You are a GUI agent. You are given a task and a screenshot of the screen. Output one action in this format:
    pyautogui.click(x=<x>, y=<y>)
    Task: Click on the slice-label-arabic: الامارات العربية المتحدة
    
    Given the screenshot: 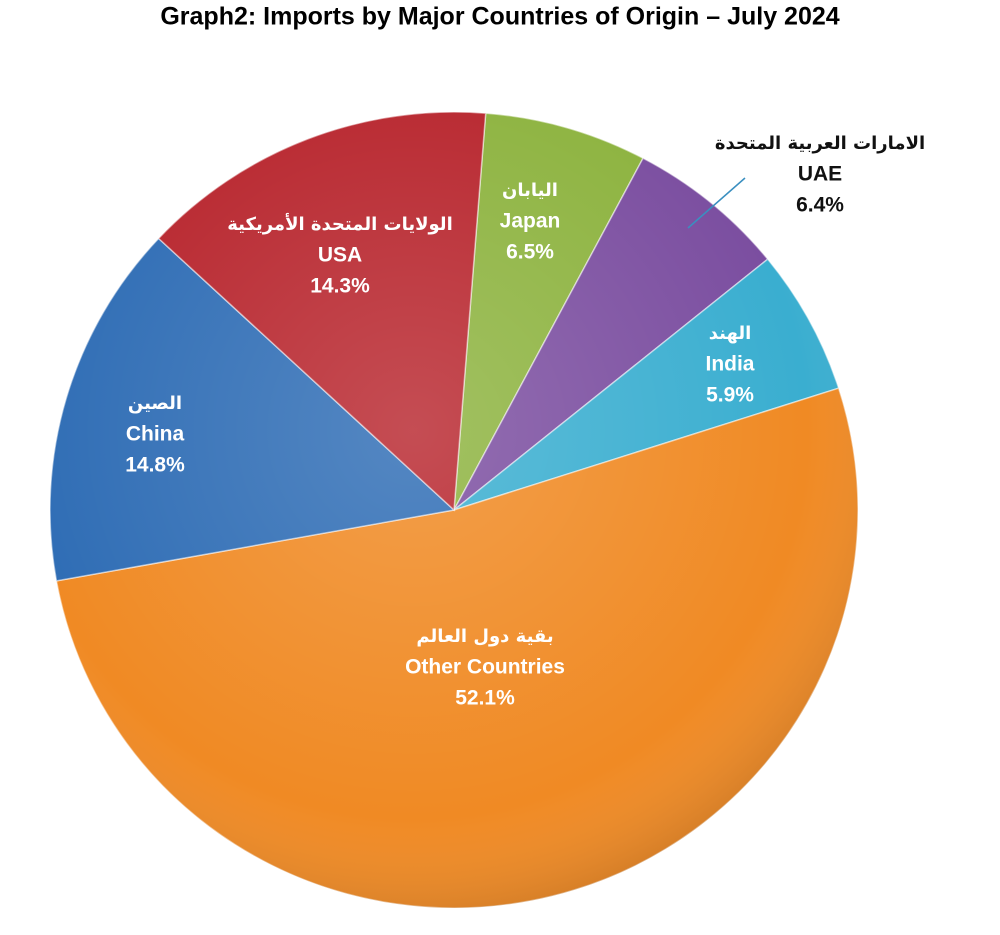 What is the action you would take?
    pyautogui.click(x=820, y=143)
    